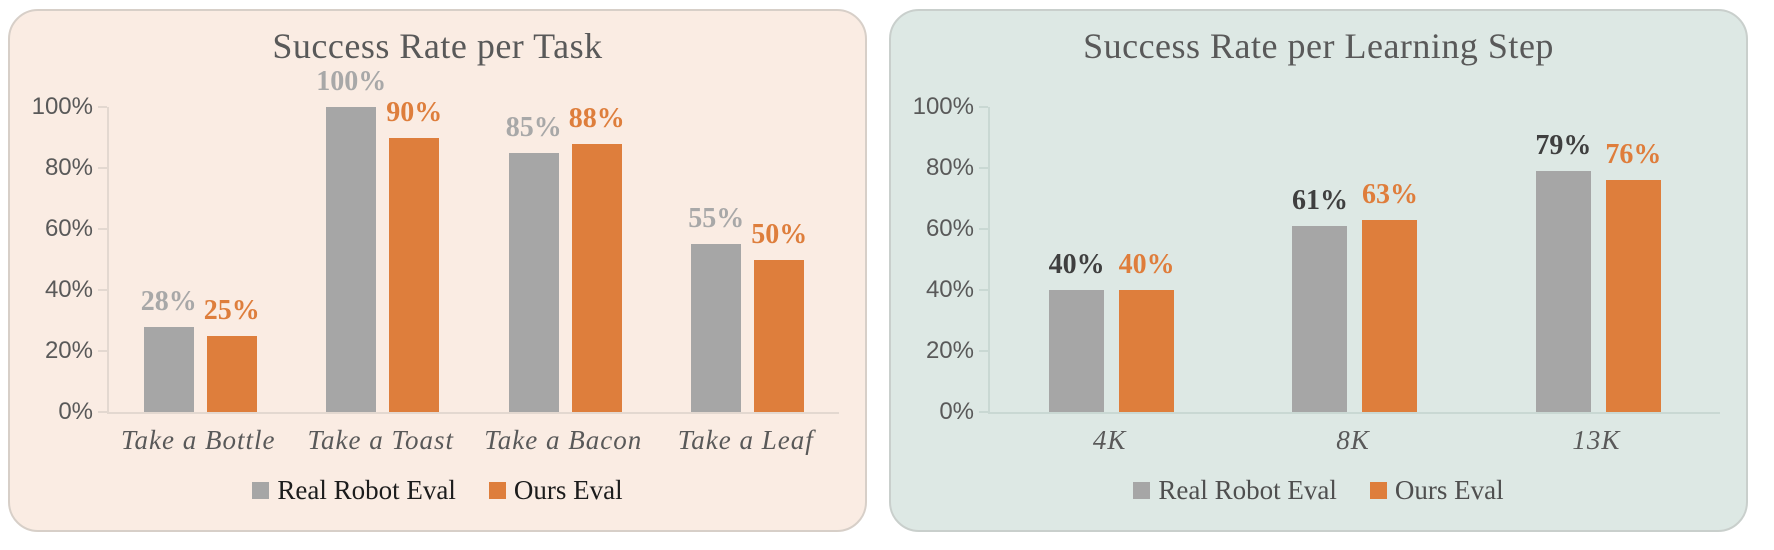 This screenshot has width=1774, height=550. What do you see at coordinates (1633, 275) in the screenshot?
I see `bar-ours-eval: 76%` at bounding box center [1633, 275].